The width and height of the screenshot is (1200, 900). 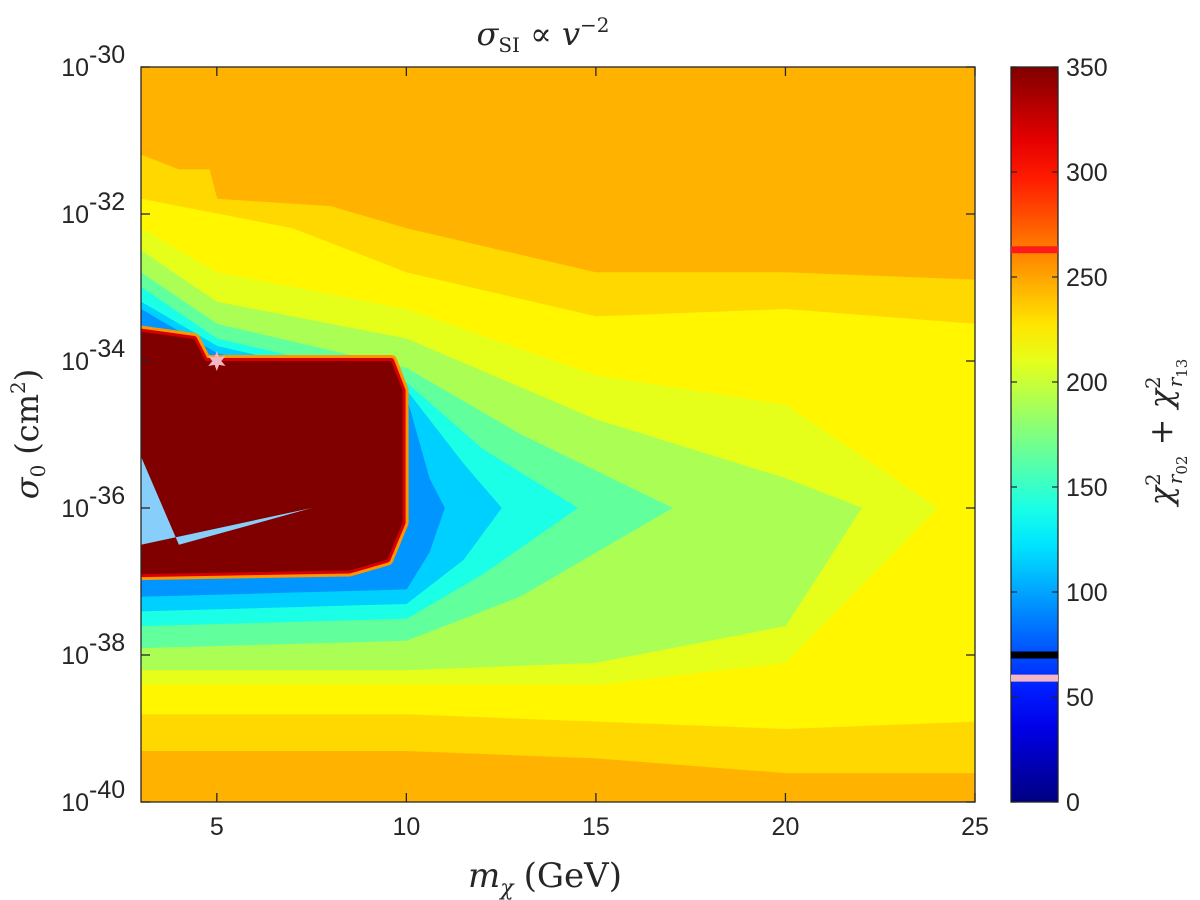 What do you see at coordinates (542, 35) in the screenshot?
I see `chart-title: σSI ∝ v−2` at bounding box center [542, 35].